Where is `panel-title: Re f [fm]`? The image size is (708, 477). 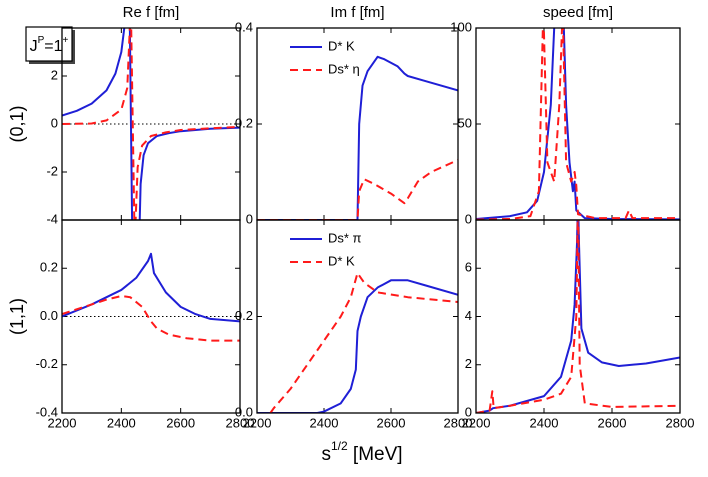 panel-title: Re f [fm] is located at coordinates (151, 12).